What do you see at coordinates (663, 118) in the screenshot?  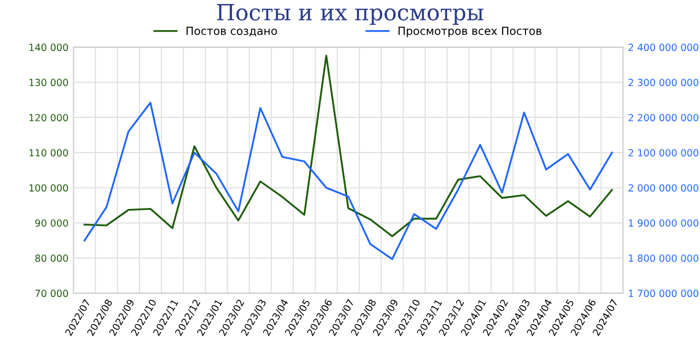 I see `y2-tick-label: 2 200 000 000` at bounding box center [663, 118].